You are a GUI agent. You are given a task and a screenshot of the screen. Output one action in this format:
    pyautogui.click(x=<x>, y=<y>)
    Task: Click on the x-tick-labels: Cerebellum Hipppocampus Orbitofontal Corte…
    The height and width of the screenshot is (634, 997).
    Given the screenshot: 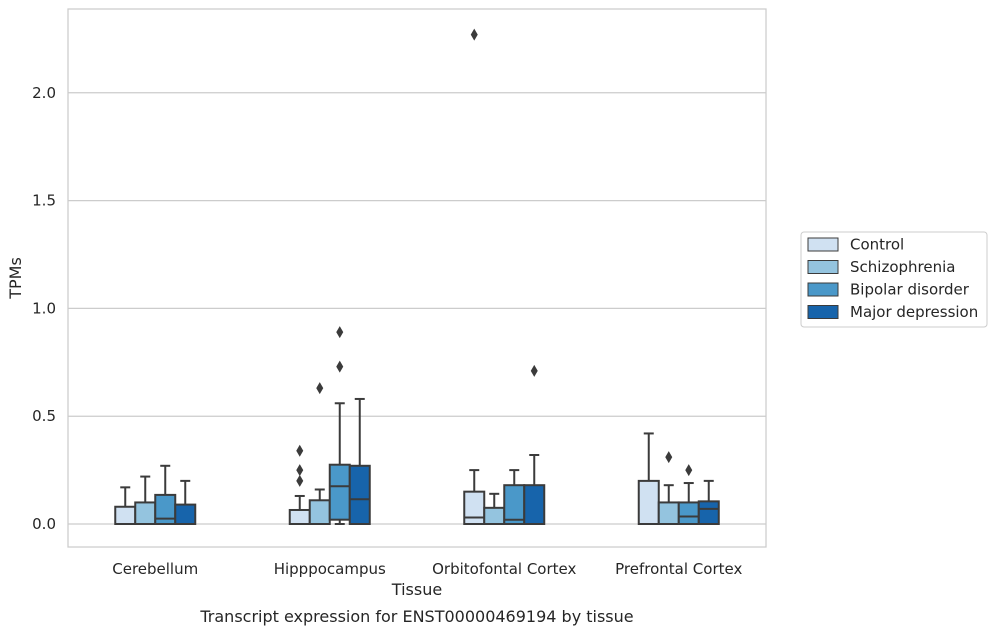 What is the action you would take?
    pyautogui.click(x=427, y=569)
    